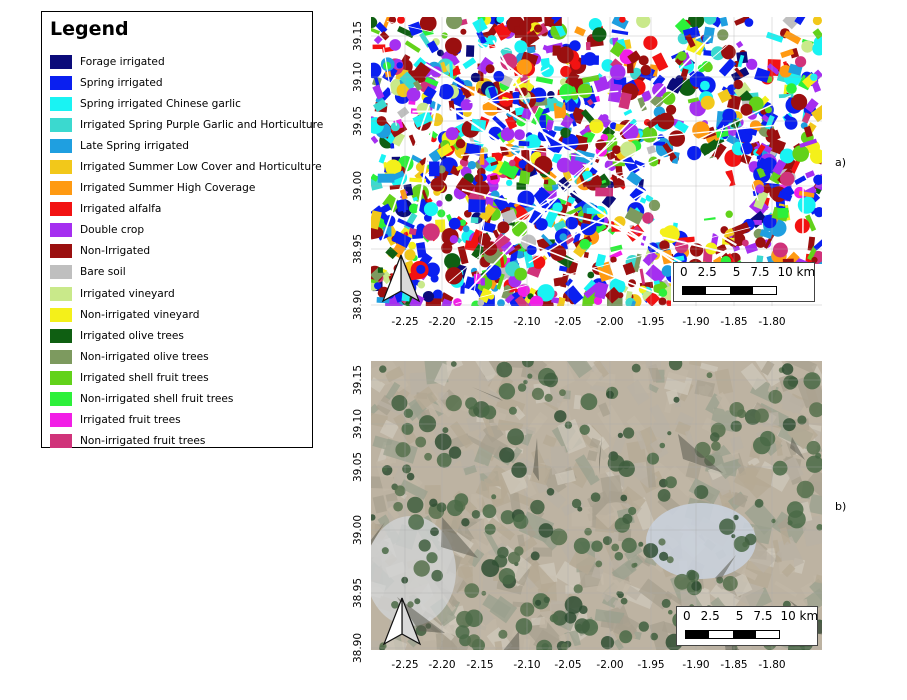  I want to click on legend-label: Spring irrigated, so click(121, 82).